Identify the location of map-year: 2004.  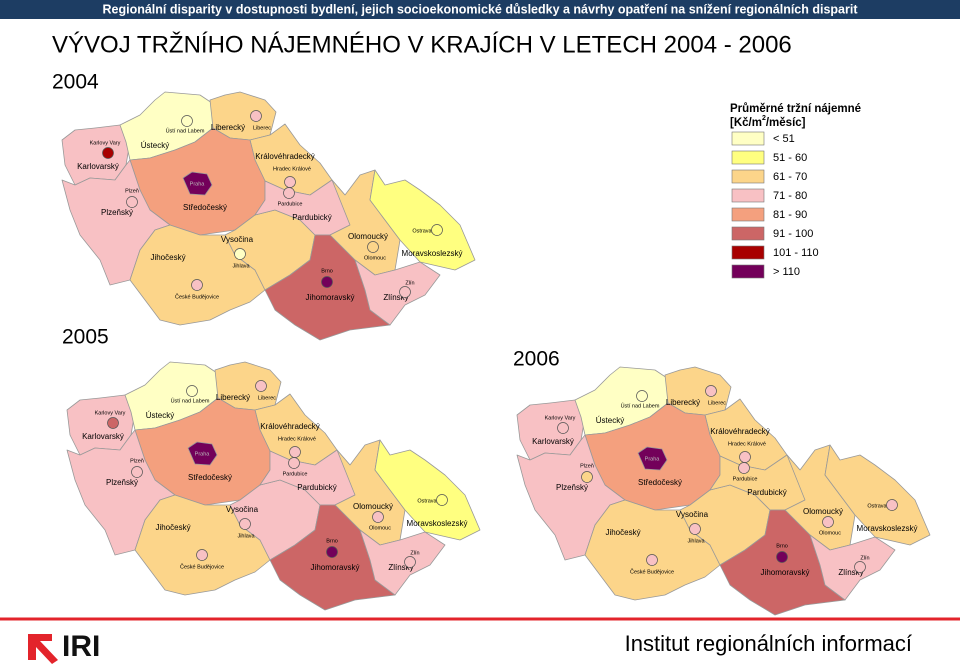
(75, 82).